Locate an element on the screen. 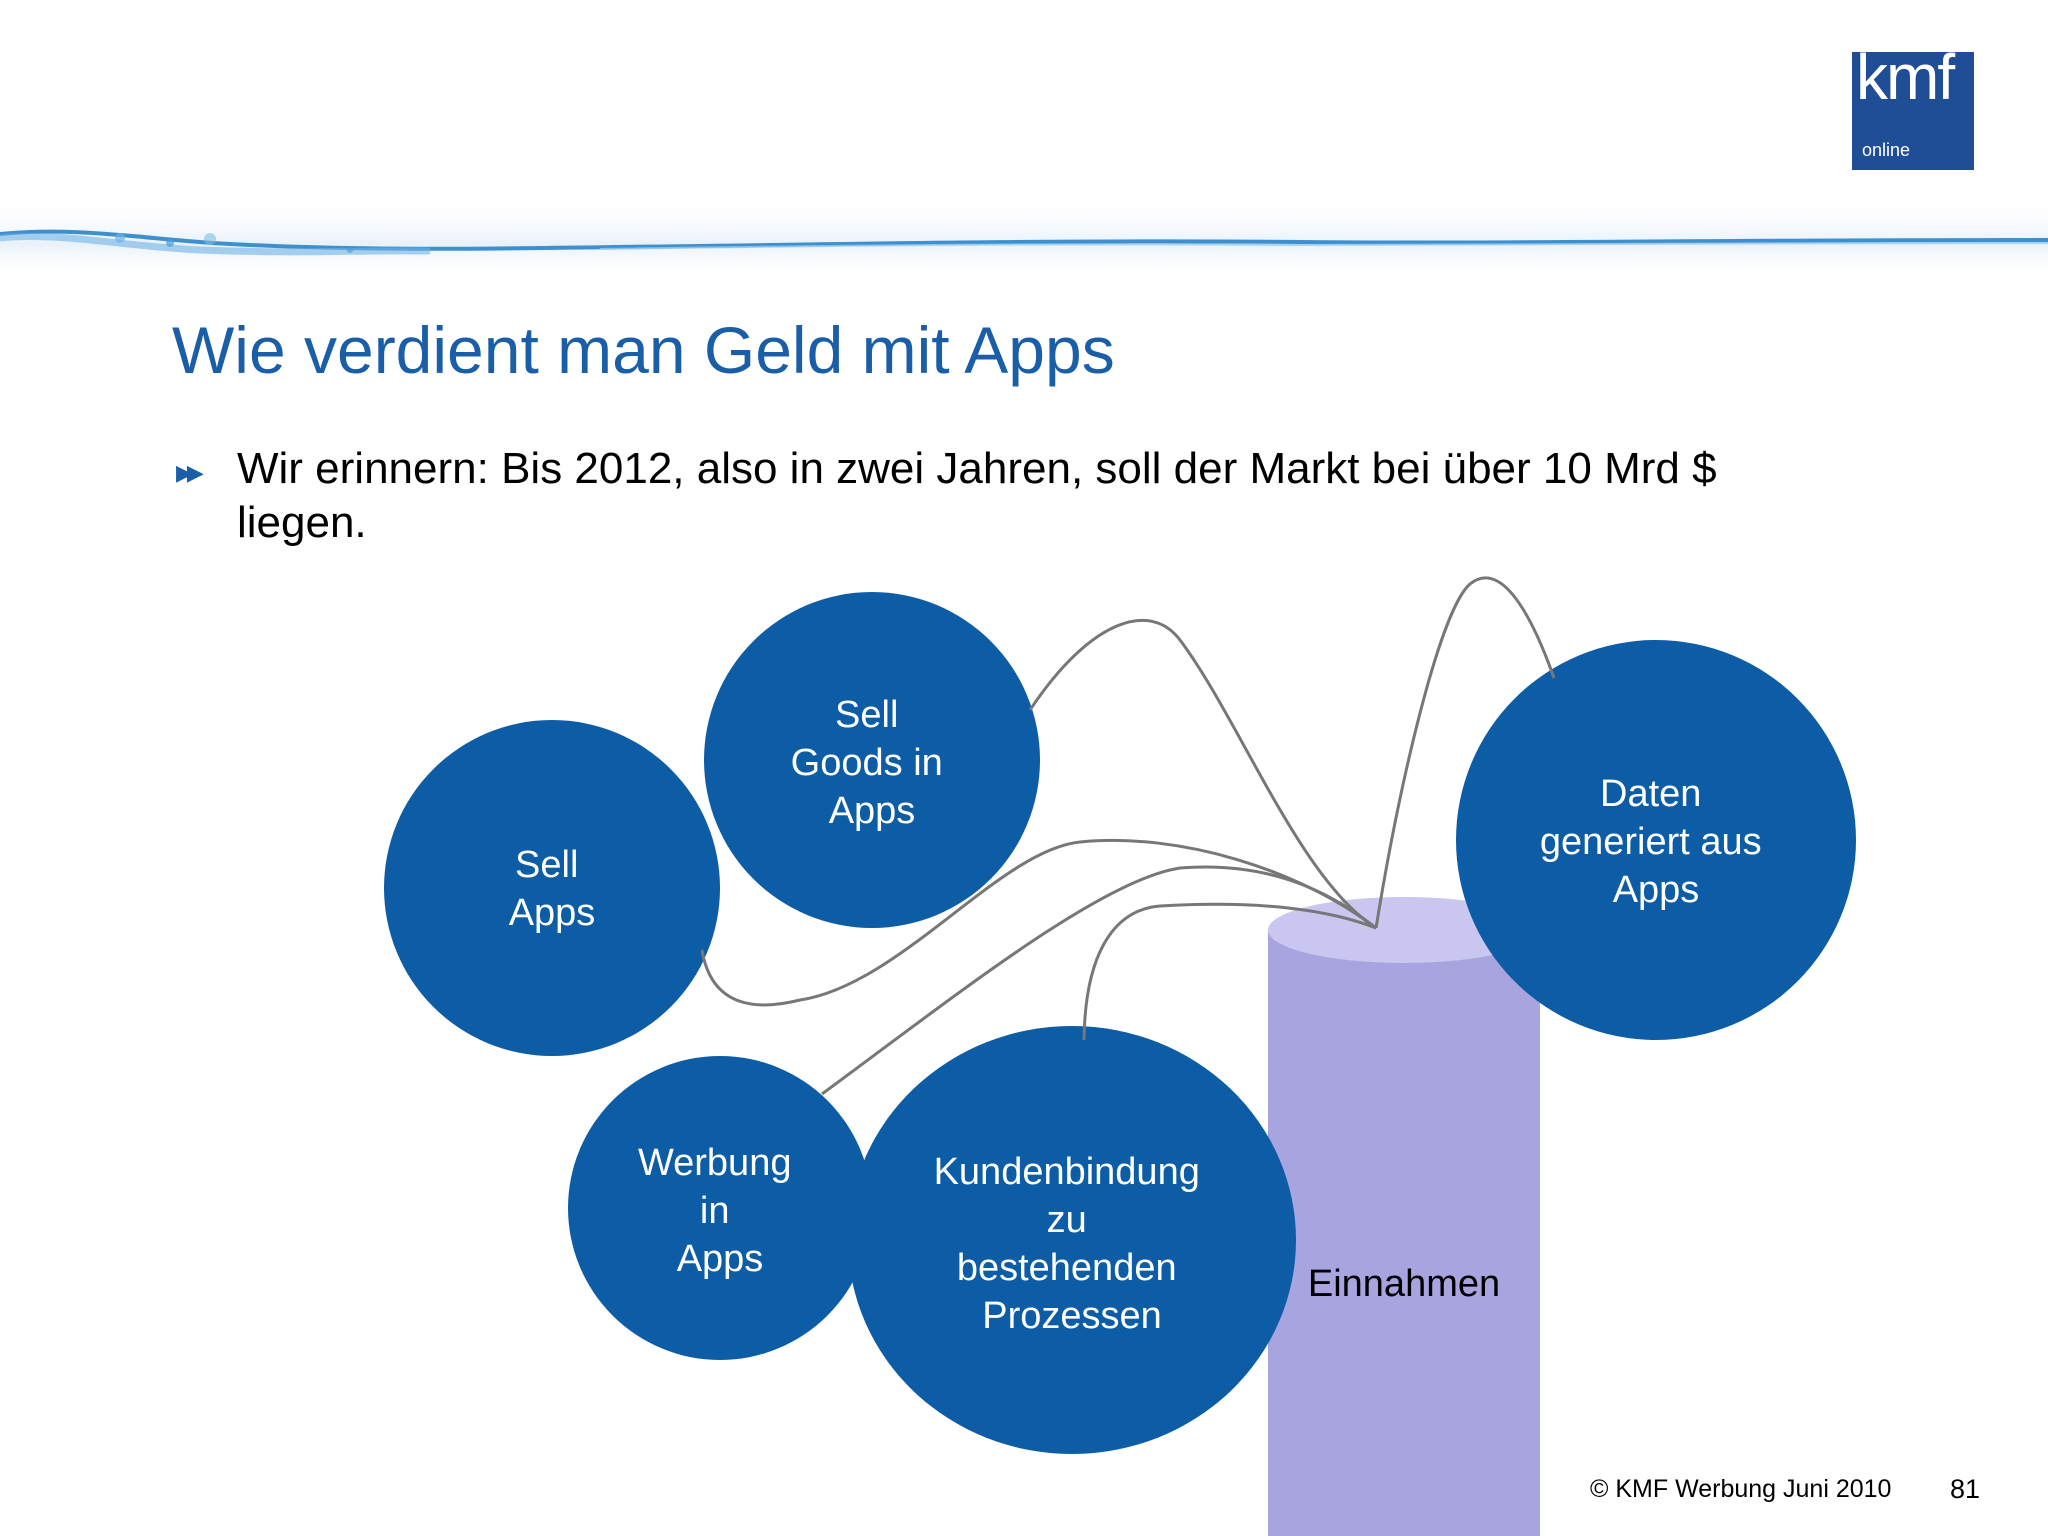  svg-text:Sell Goods in: Sell Goods in Apps is located at coordinates (872, 763).